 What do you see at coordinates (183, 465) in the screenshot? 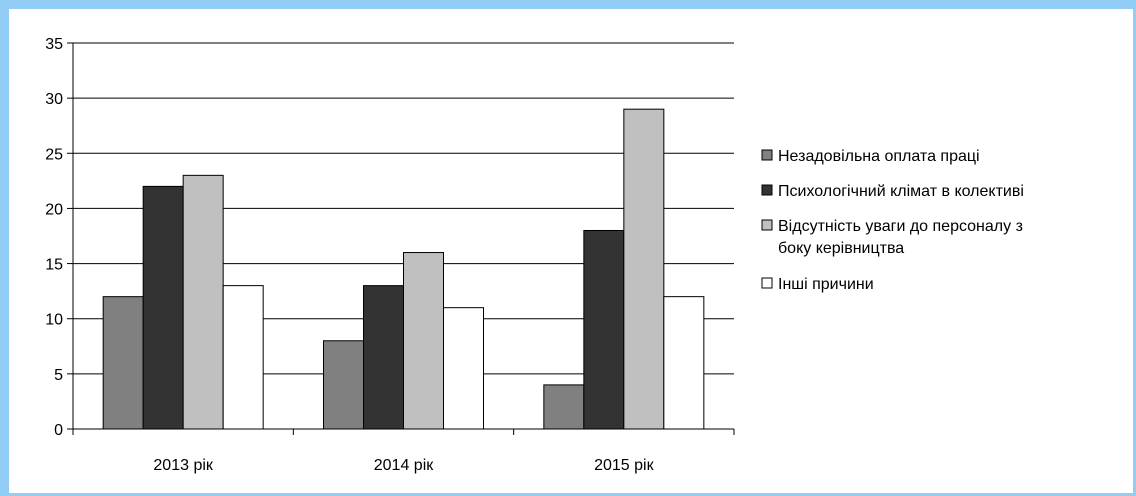
I see `x-tick-label: 2013 рік` at bounding box center [183, 465].